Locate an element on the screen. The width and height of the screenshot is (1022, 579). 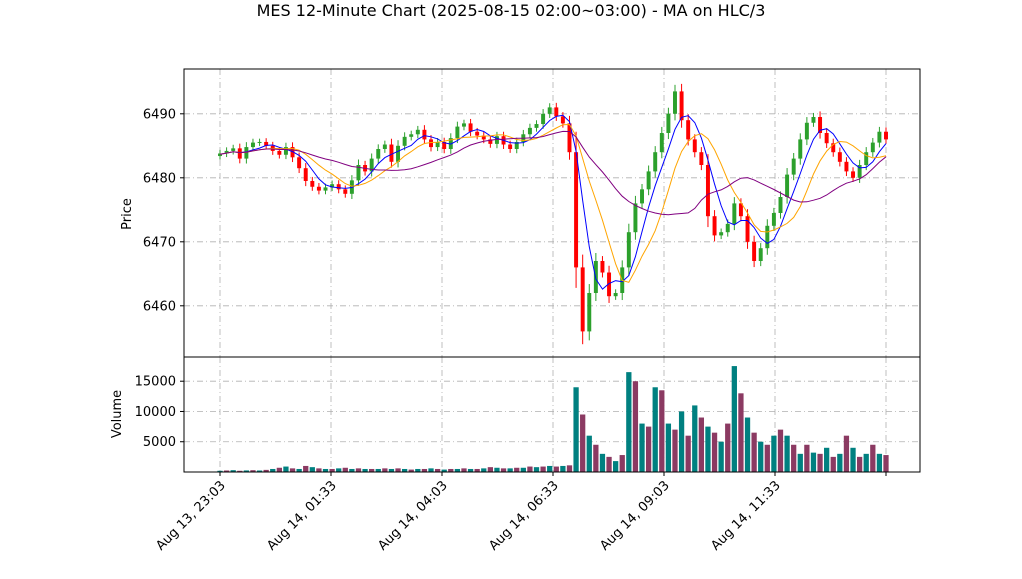
volume-panel-frame is located at coordinates (552, 414).